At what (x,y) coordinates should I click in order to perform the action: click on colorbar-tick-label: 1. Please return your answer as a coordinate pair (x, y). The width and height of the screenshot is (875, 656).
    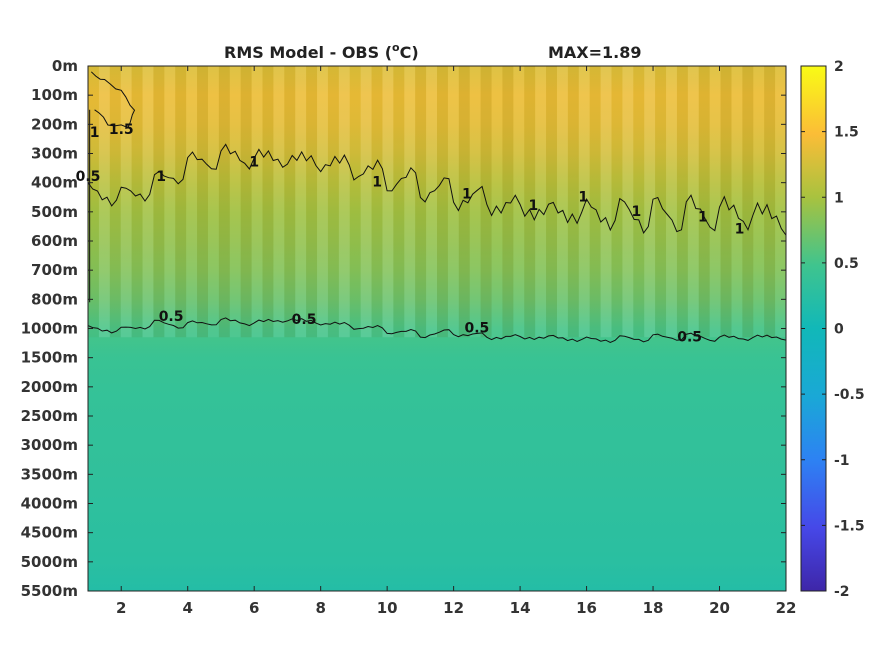
    Looking at the image, I should click on (839, 198).